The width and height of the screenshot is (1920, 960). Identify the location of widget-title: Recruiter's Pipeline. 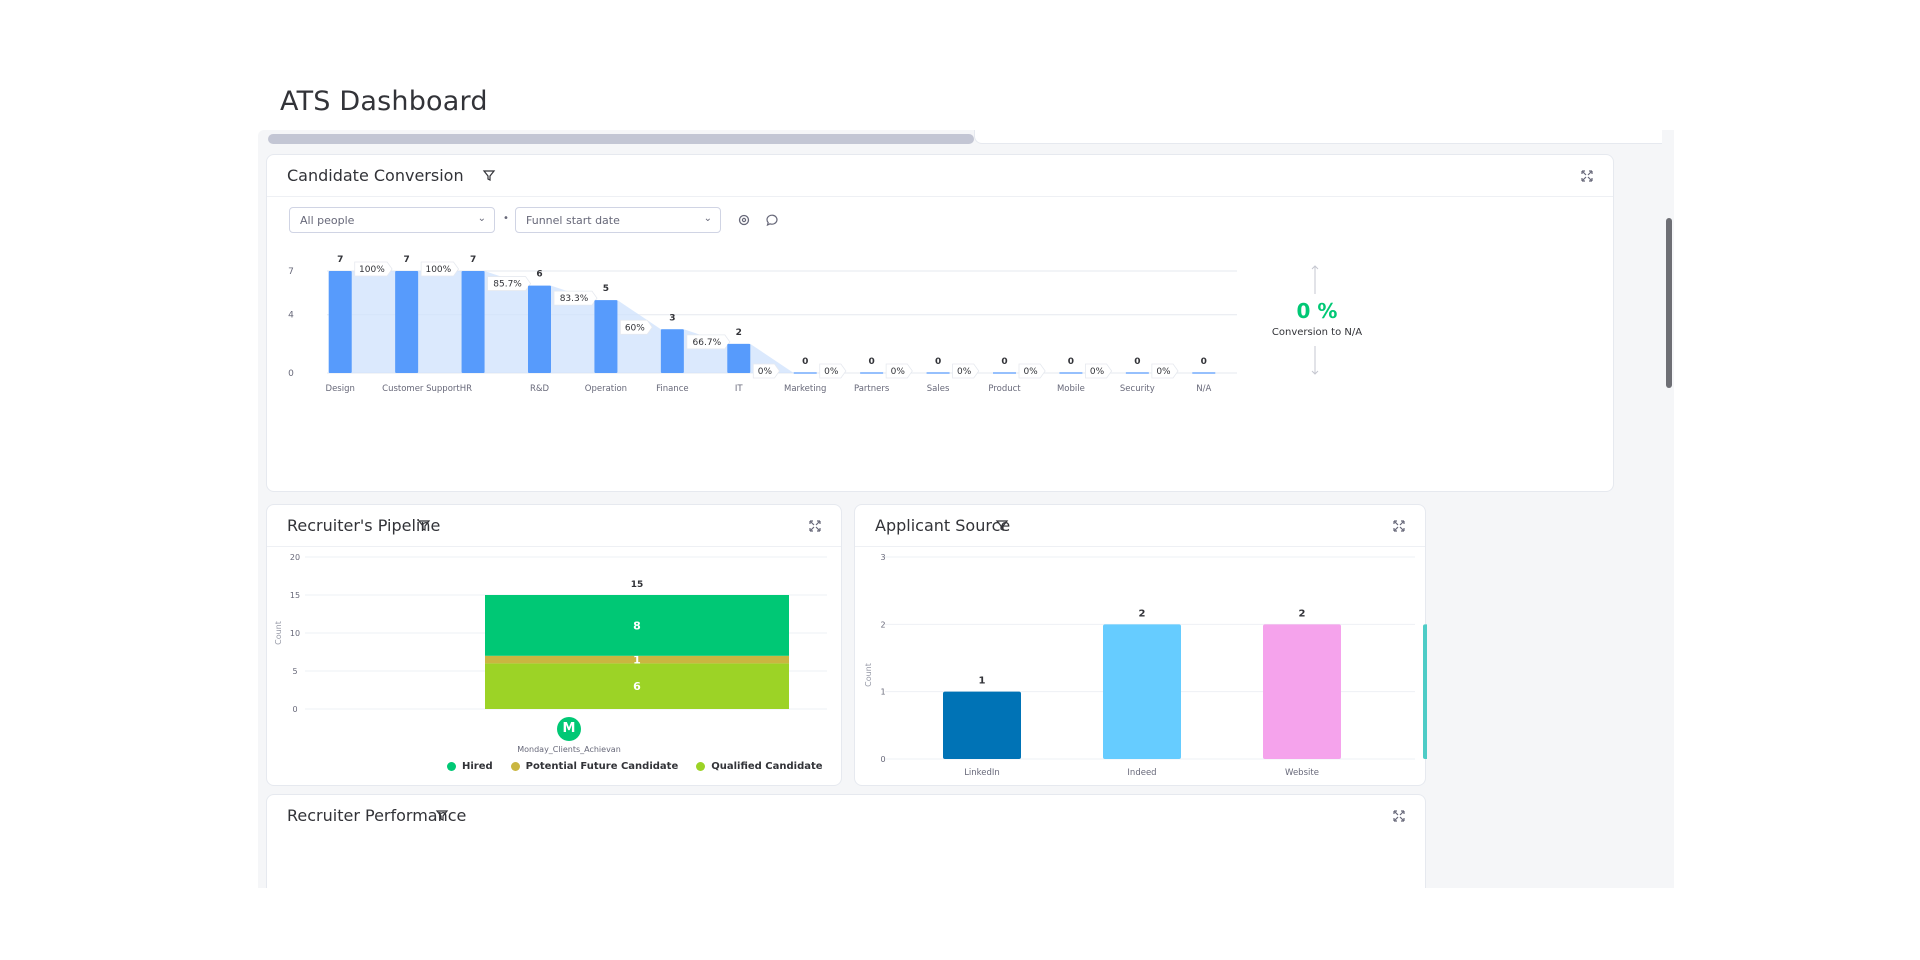
(364, 525).